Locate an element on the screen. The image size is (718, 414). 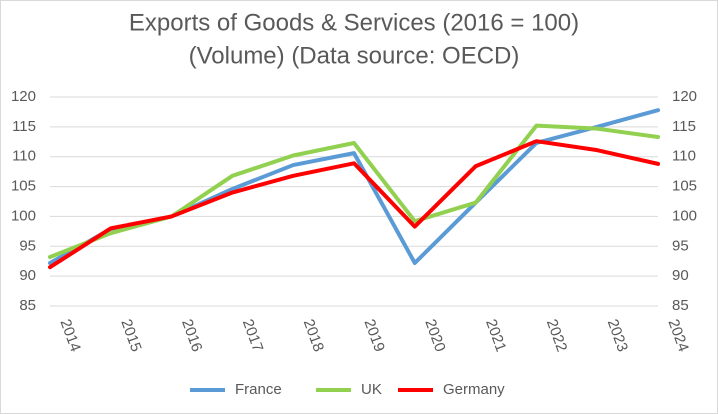
y-tick-label: 120 is located at coordinates (23, 96).